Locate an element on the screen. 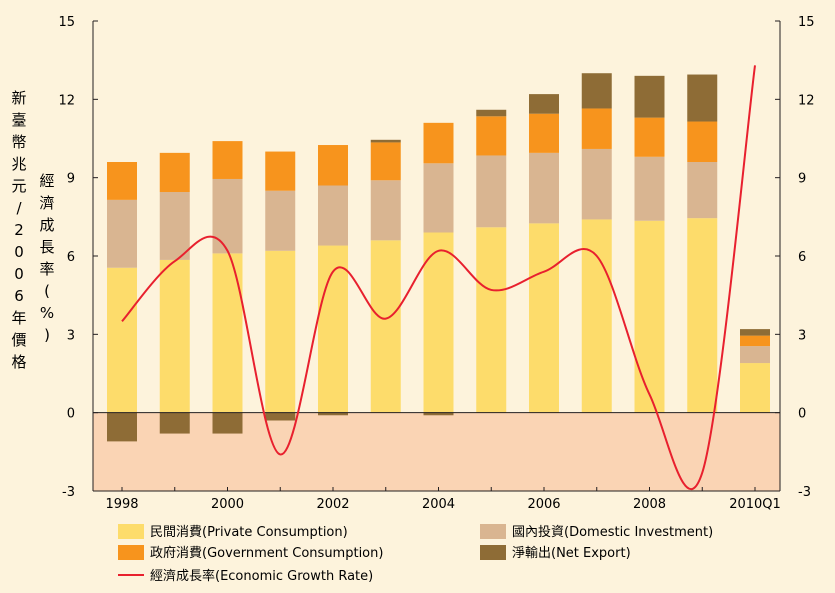 This screenshot has width=835, height=593. y-right-title-char: 成 is located at coordinates (46, 225).